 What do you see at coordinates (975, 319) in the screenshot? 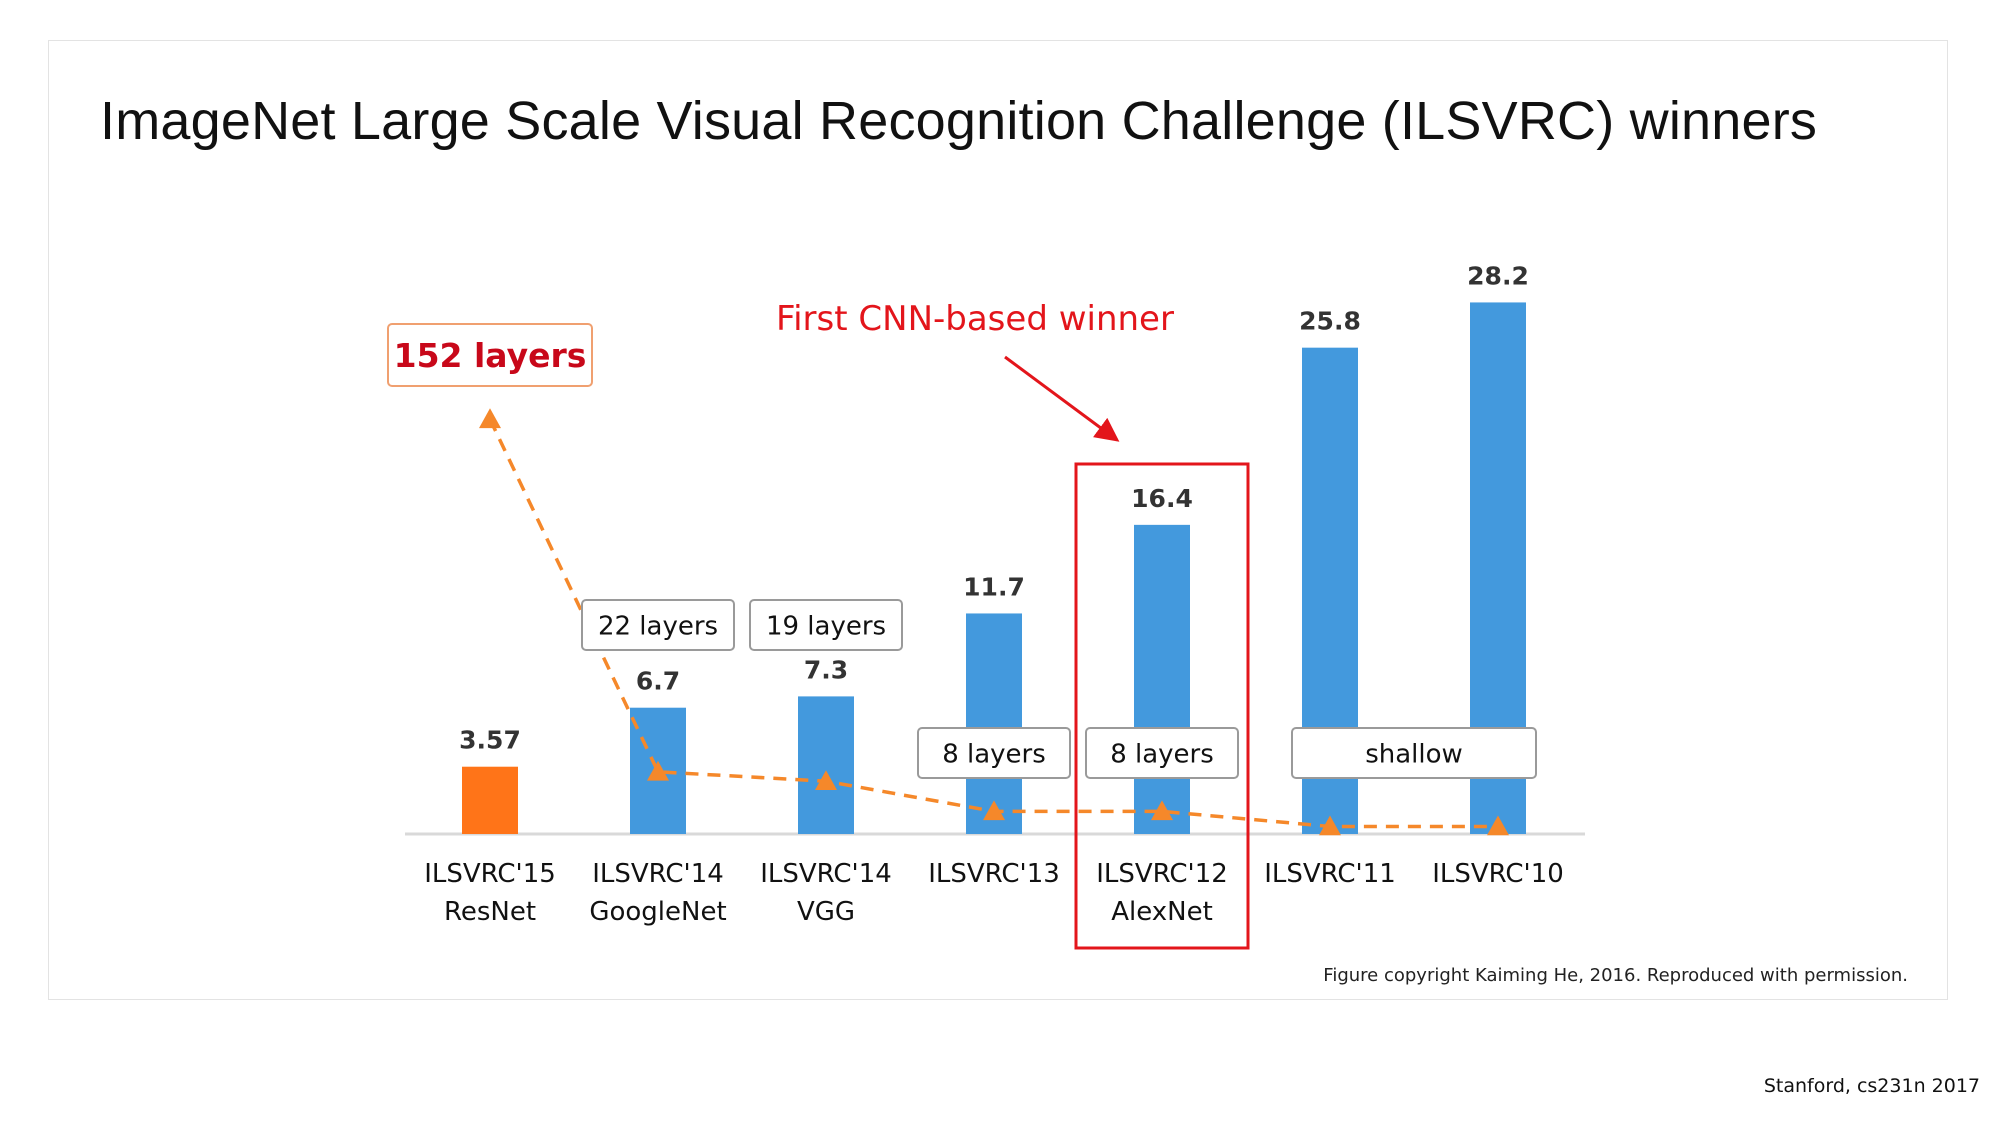
I see `first-cnn-annotation: First CNN-based winner` at bounding box center [975, 319].